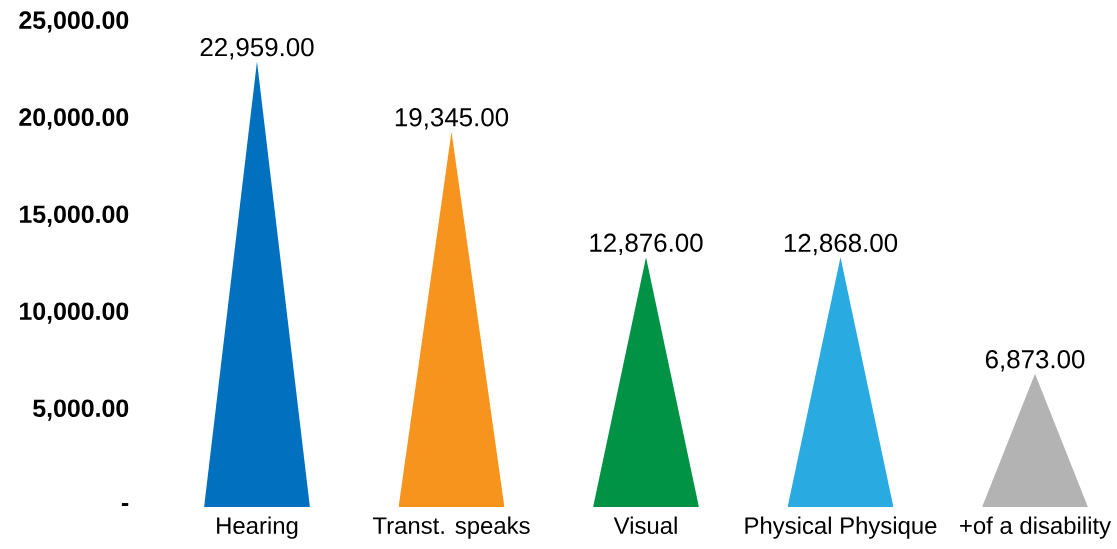 The image size is (1117, 549). Describe the element at coordinates (74, 119) in the screenshot. I see `y-tick-label: 20,000.00` at that location.